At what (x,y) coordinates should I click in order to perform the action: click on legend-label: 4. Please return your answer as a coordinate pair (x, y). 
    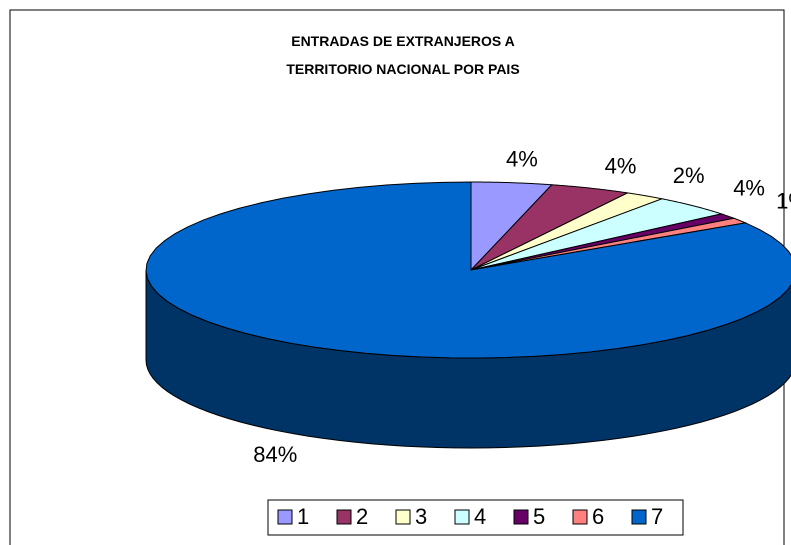
    Looking at the image, I should click on (480, 516).